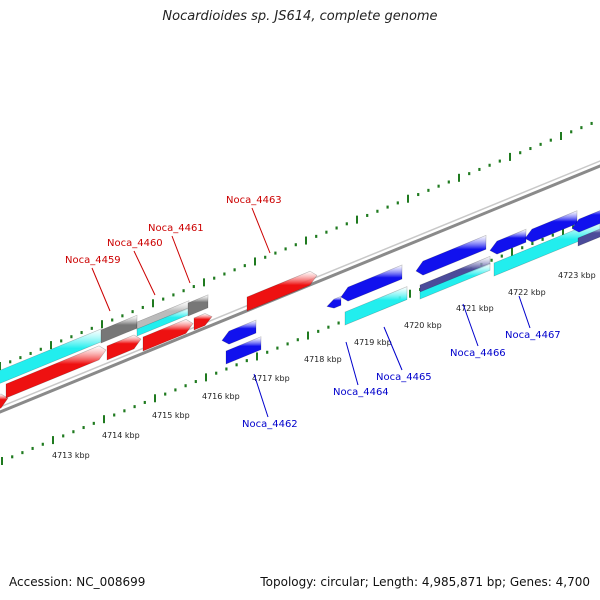 The width and height of the screenshot is (600, 600). Describe the element at coordinates (121, 435) in the screenshot. I see `scale-label: 4714 kbp` at that location.